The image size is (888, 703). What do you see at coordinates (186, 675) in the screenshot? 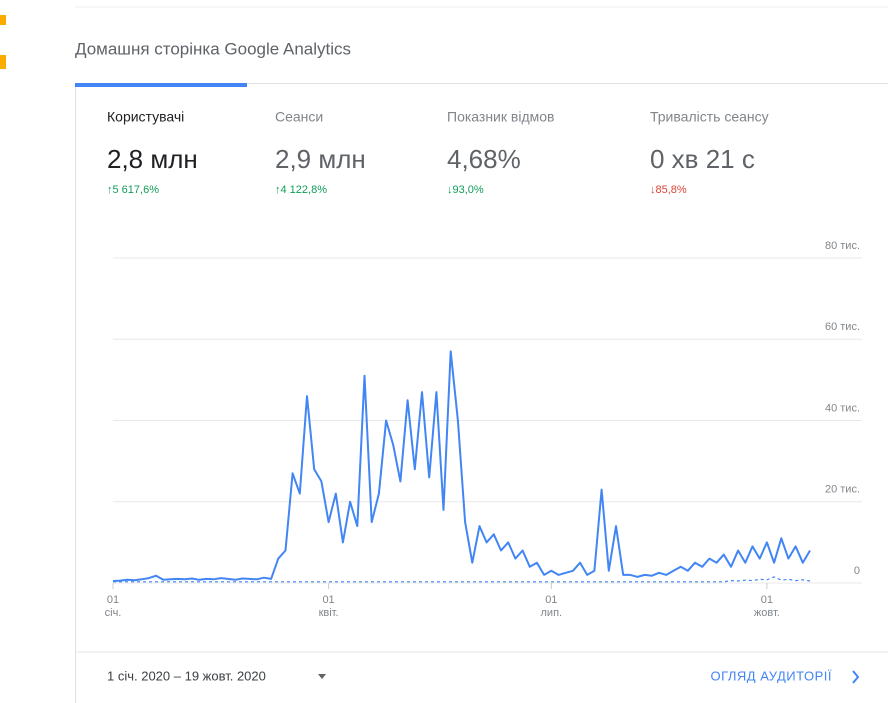
I see `date-range: 1 січ. 2020 – 19 жовт. 2020` at bounding box center [186, 675].